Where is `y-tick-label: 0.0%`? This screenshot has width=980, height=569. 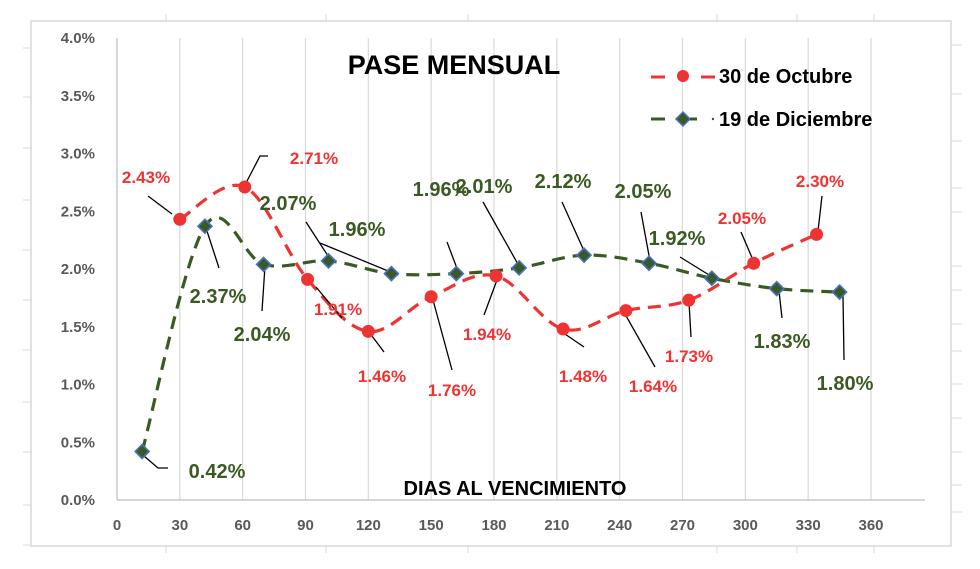
y-tick-label: 0.0% is located at coordinates (78, 500).